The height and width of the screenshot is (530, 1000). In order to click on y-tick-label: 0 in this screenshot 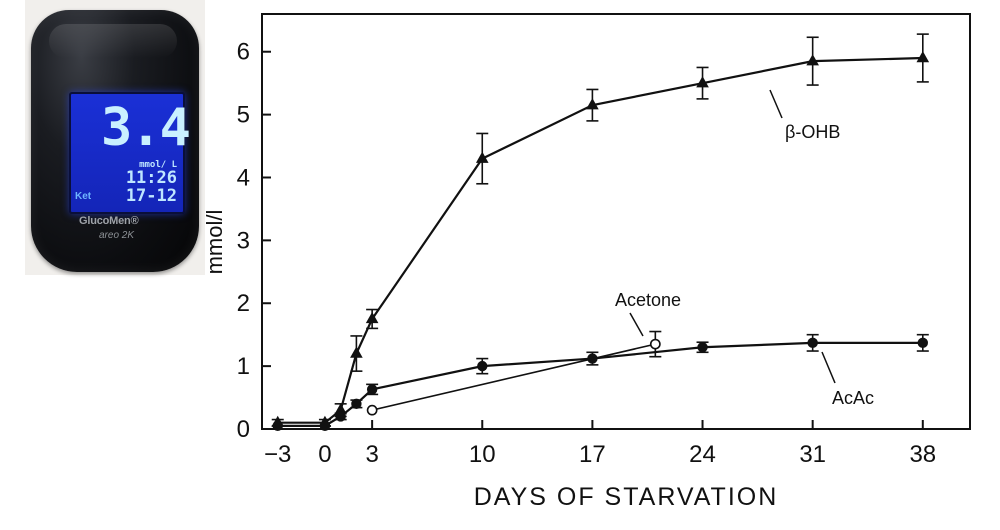, I will do `click(243, 429)`.